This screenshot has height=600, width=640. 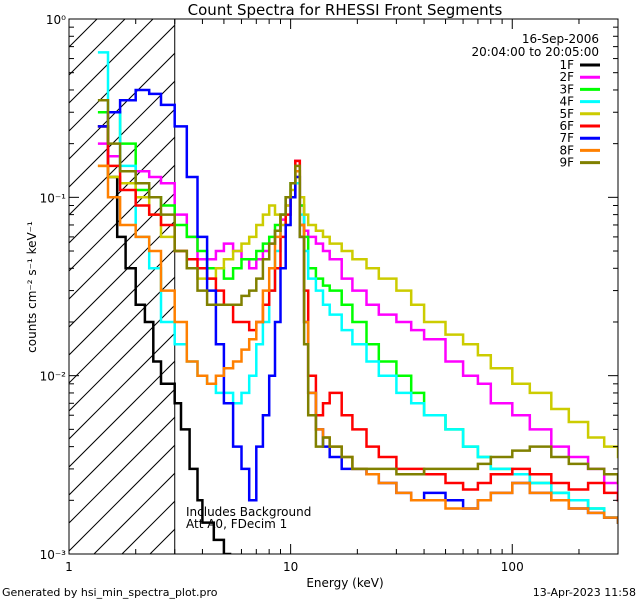 What do you see at coordinates (32, 287) in the screenshot?
I see `y-axis-label: counts cm⁻² s⁻¹ keV⁻¹` at bounding box center [32, 287].